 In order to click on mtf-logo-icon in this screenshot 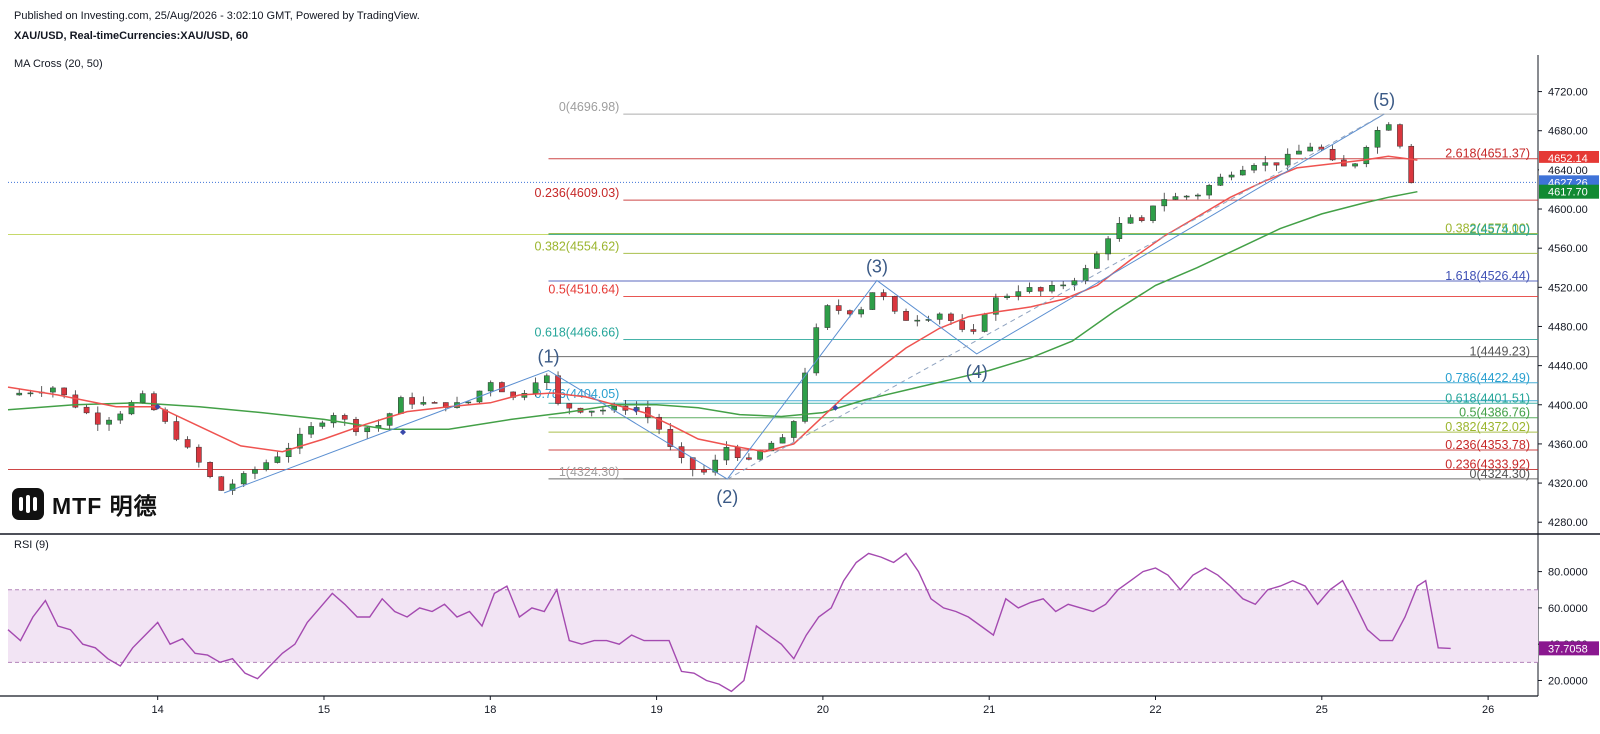, I will do `click(28, 504)`.